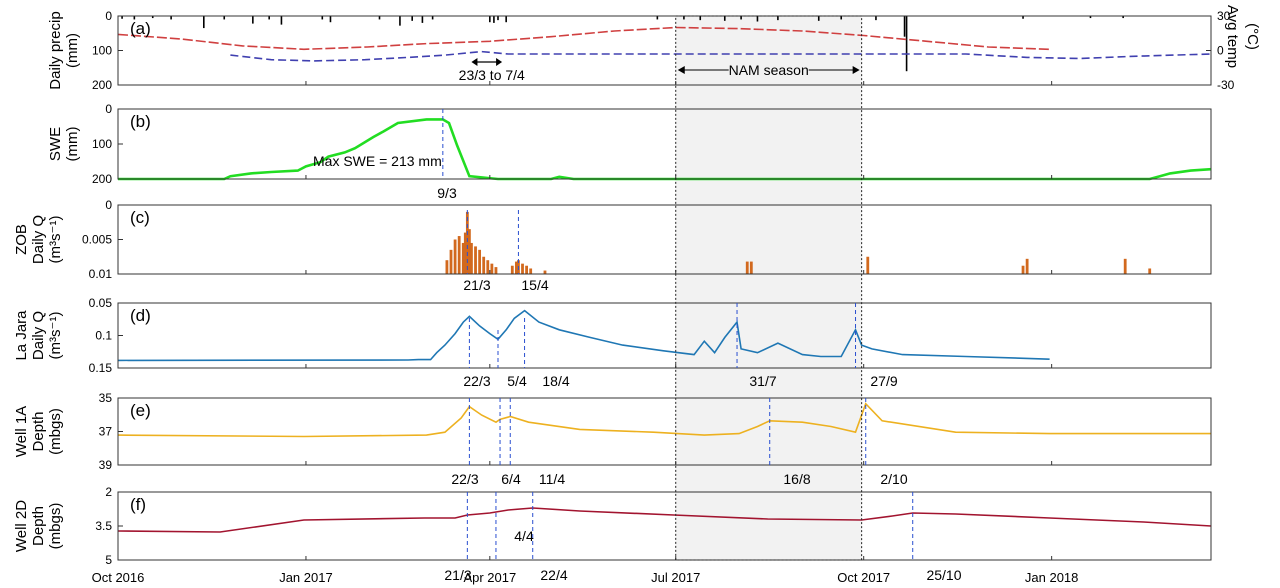 This screenshot has width=1280, height=588. Describe the element at coordinates (97, 240) in the screenshot. I see `y-tick-label: 0.005` at that location.